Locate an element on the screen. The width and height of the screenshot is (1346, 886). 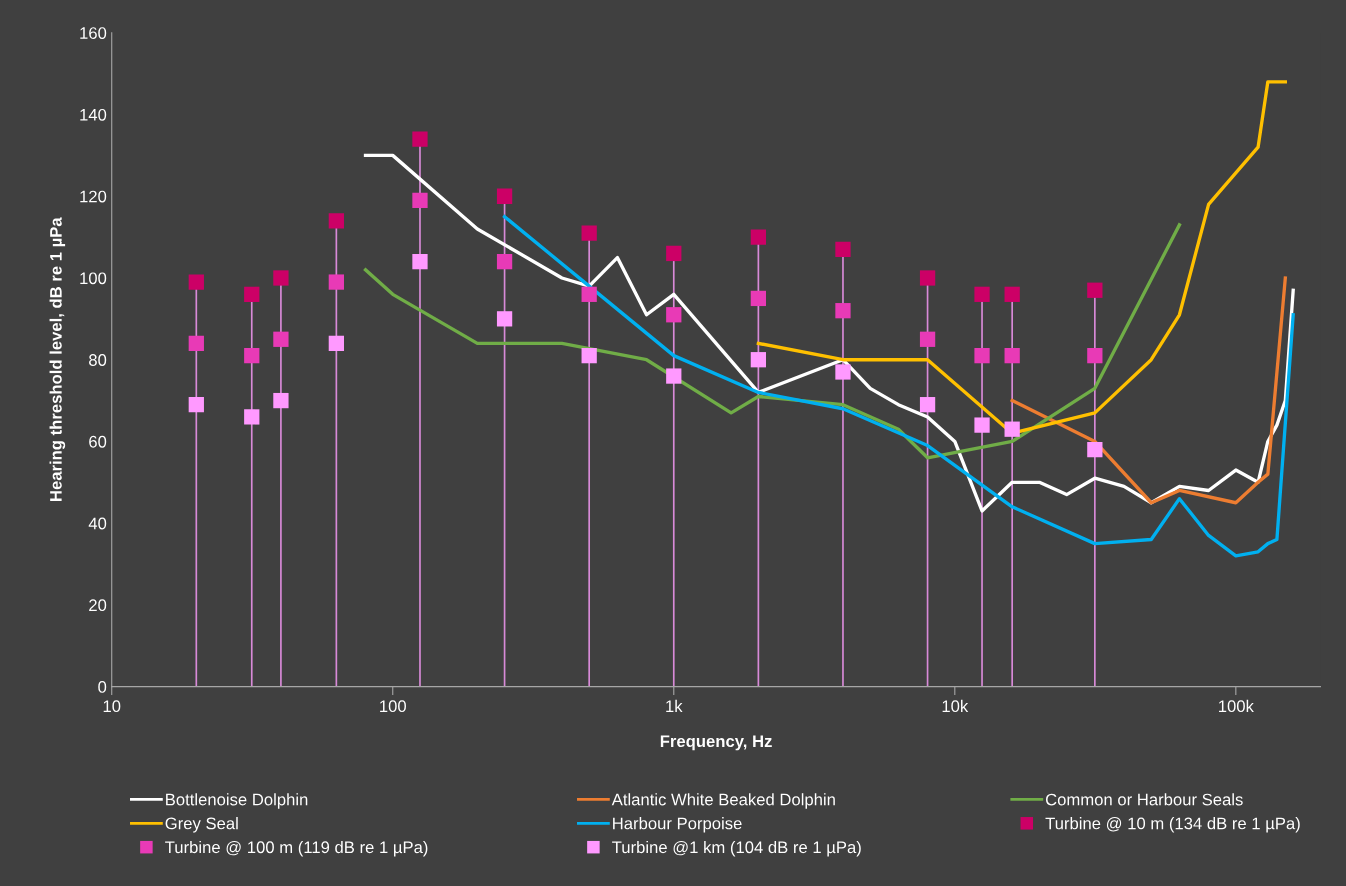
y-tick-label: 80 is located at coordinates (98, 360).